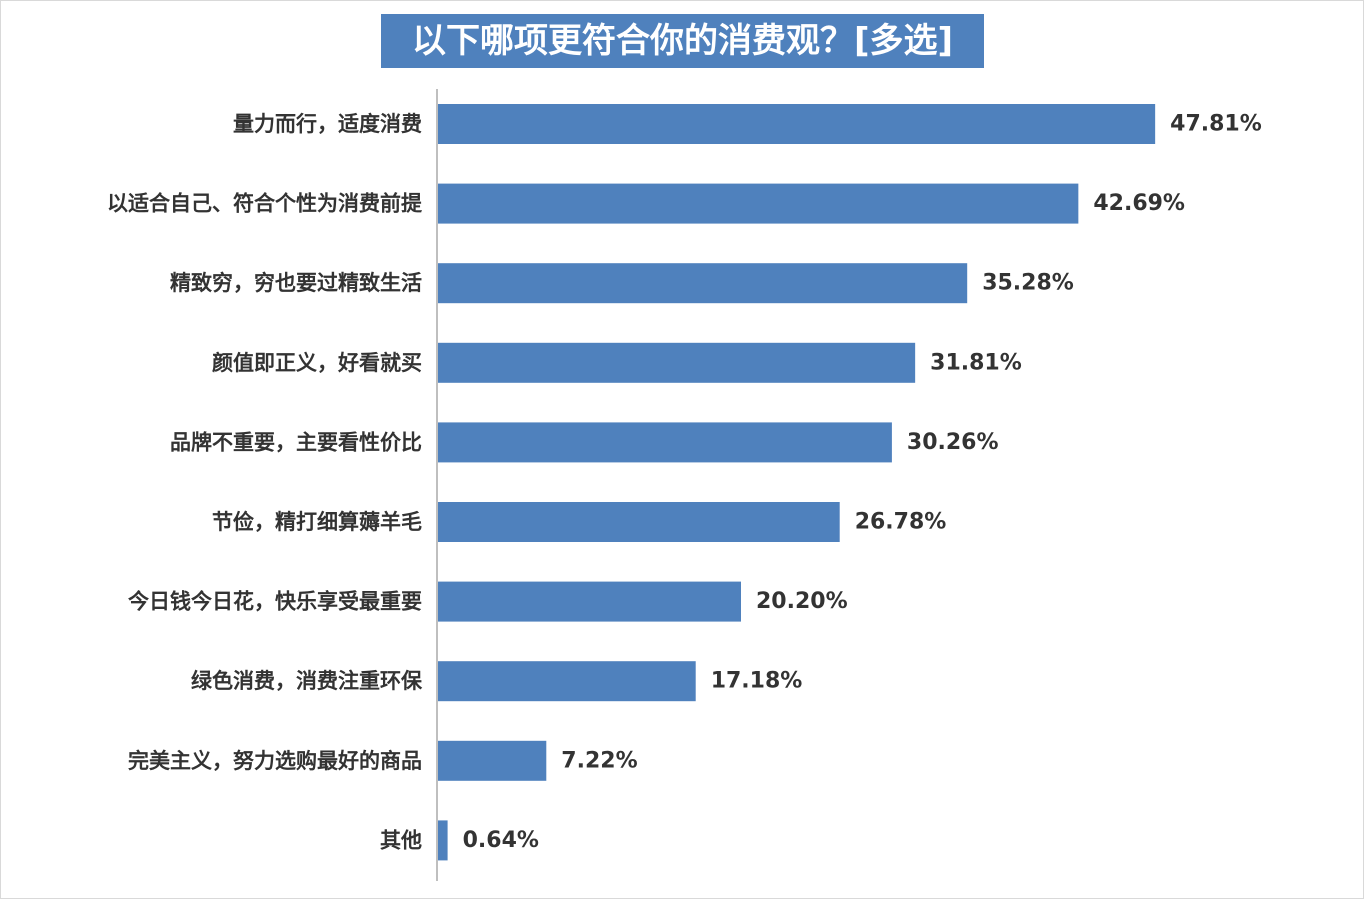 Image resolution: width=1364 pixels, height=899 pixels. I want to click on category-label-5: 节俭，精打细算薅羊毛, so click(317, 522).